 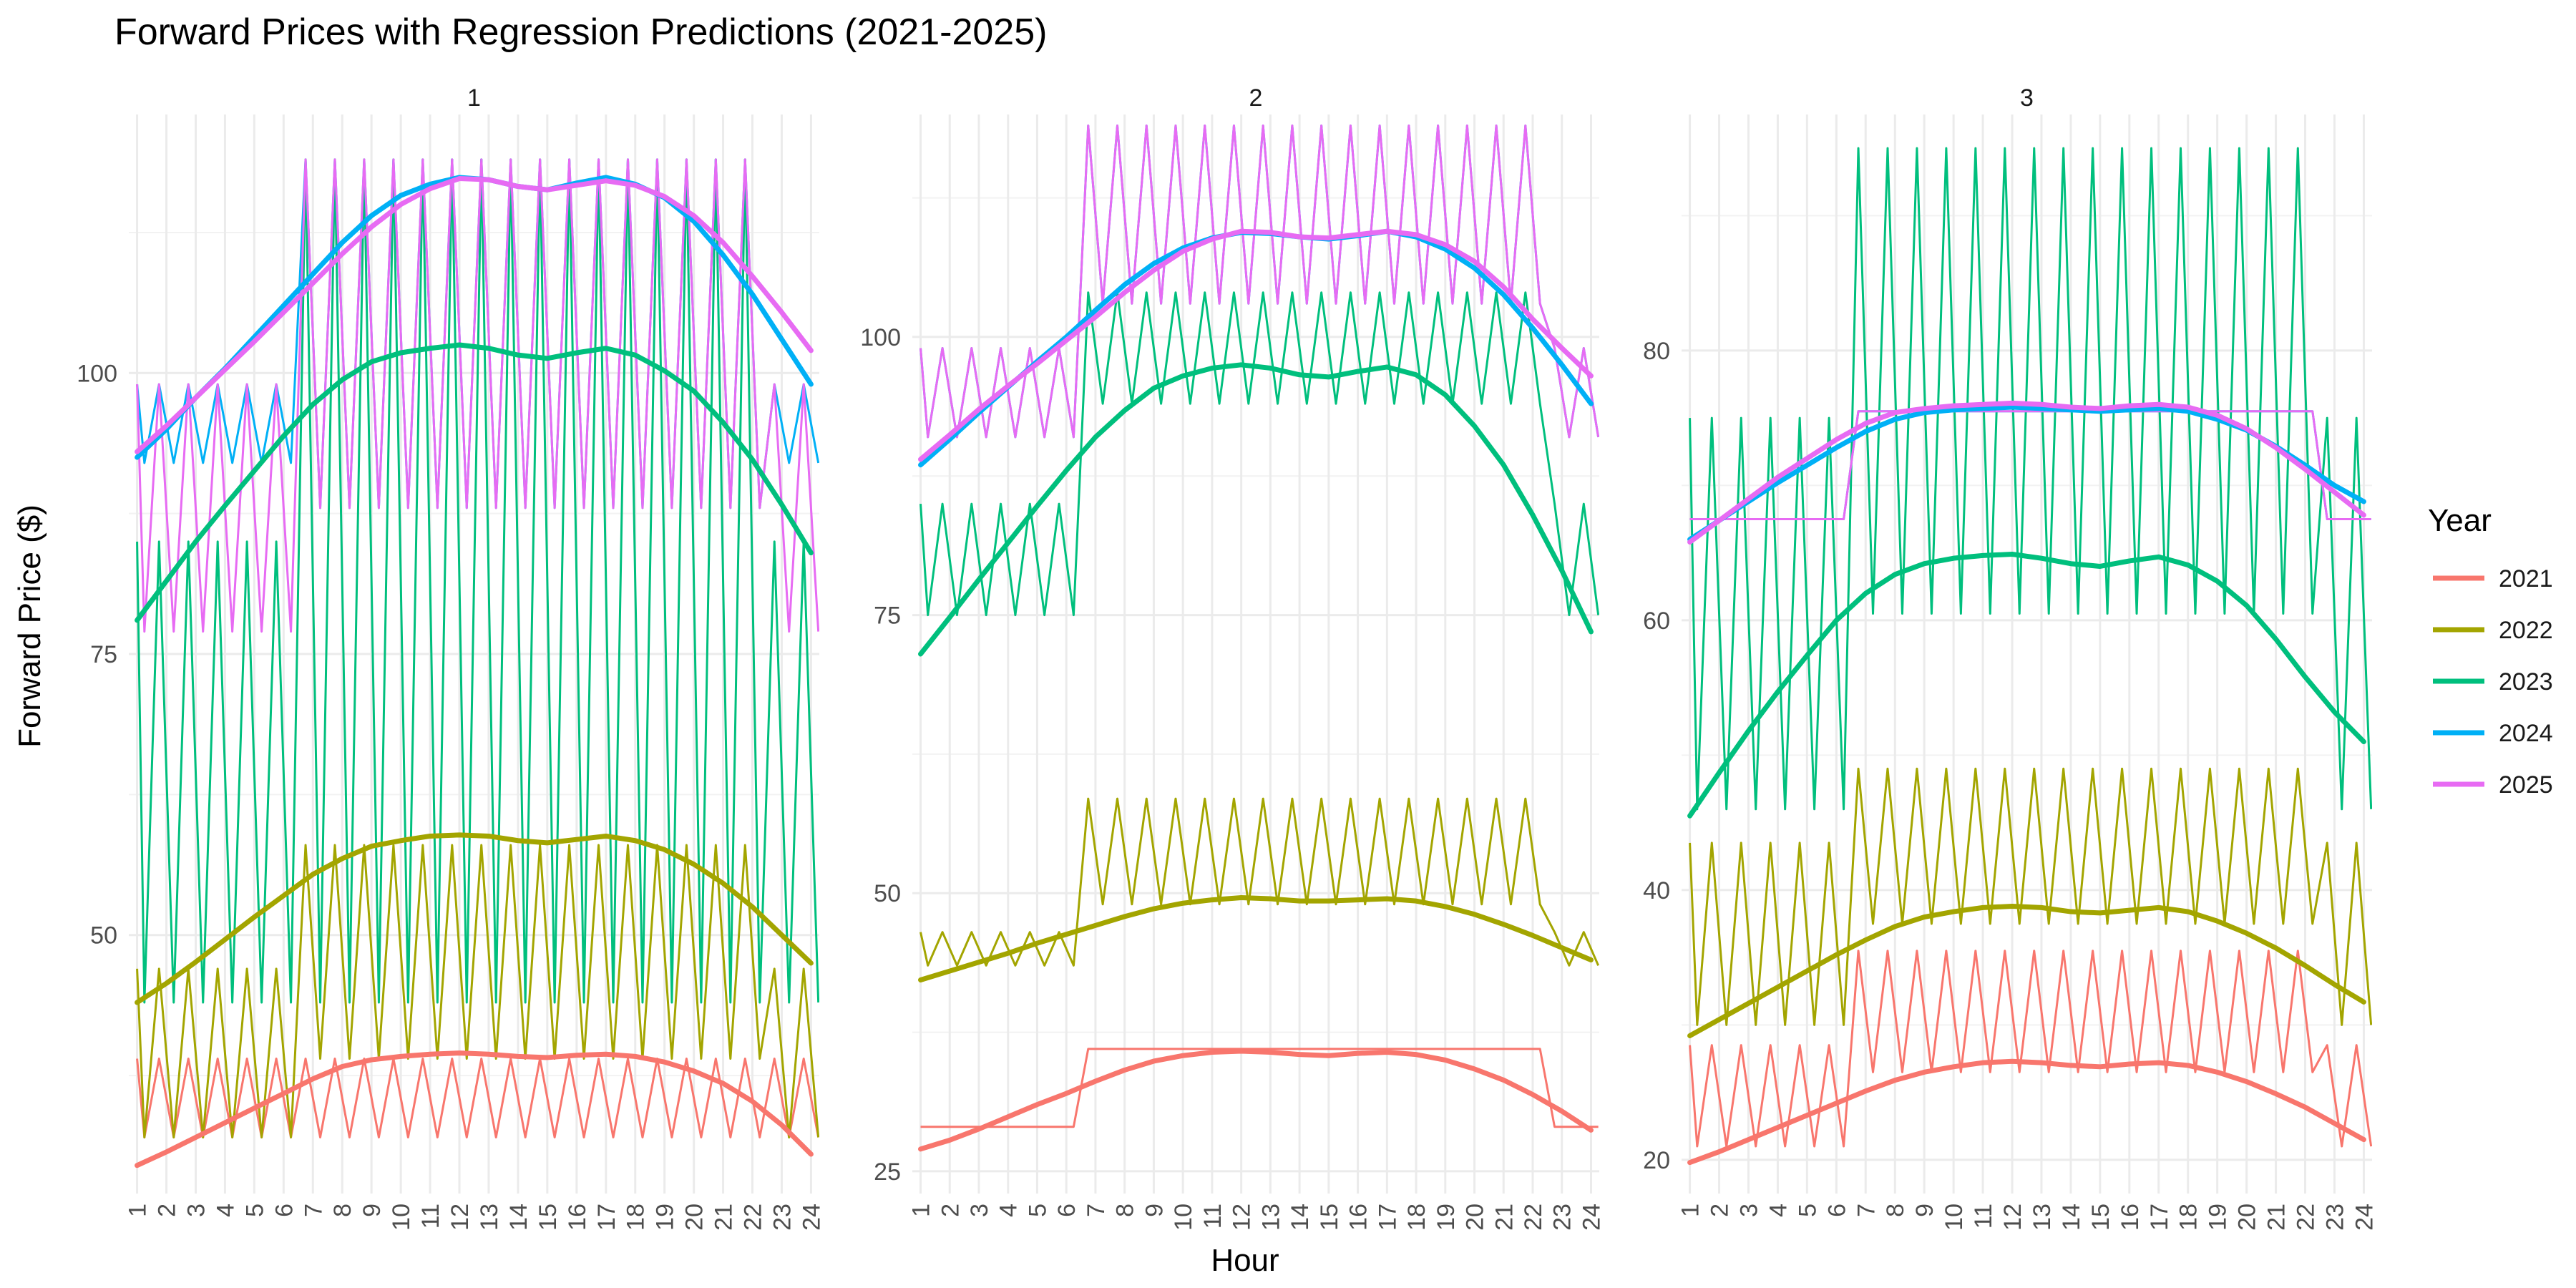 What do you see at coordinates (1656, 890) in the screenshot?
I see `y-tick-label: 40` at bounding box center [1656, 890].